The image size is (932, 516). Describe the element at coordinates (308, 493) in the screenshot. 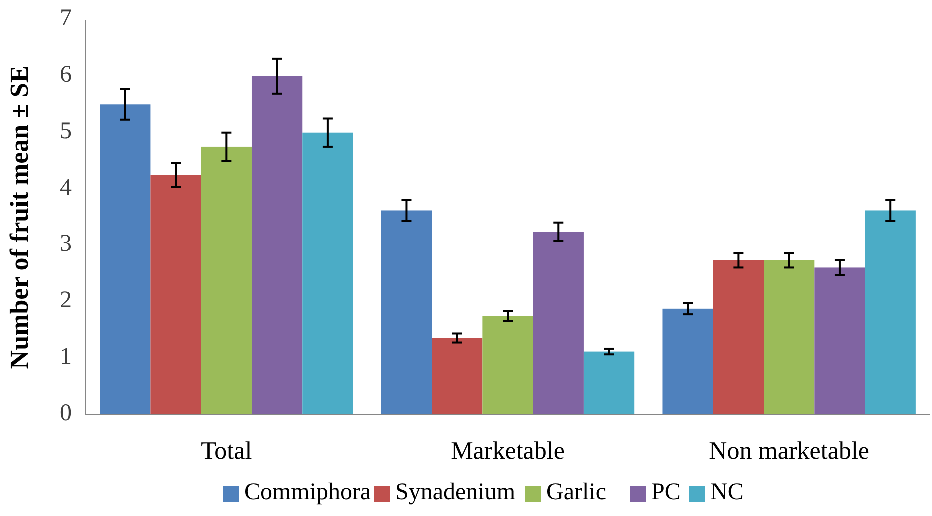

I see `legend-label: Commiphora` at that location.